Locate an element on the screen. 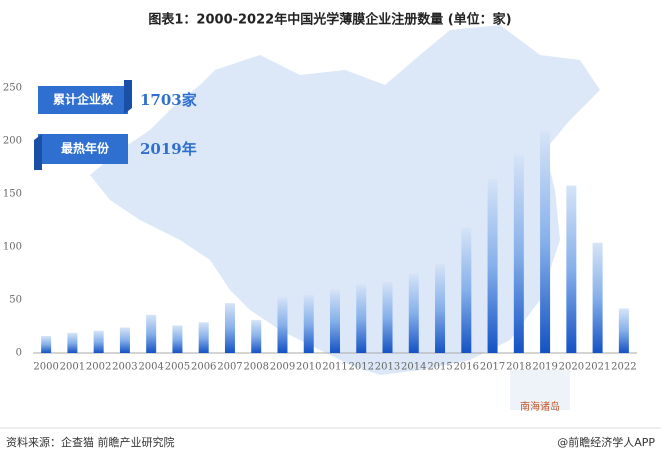 This screenshot has width=661, height=463. x-tick-label: 2013 is located at coordinates (387, 367).